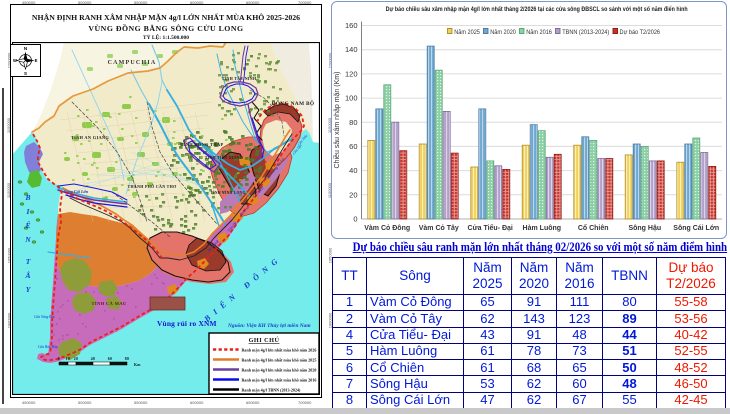 This screenshot has width=730, height=414. Describe the element at coordinates (351, 98) in the screenshot. I see `svg-text: 100` at that location.